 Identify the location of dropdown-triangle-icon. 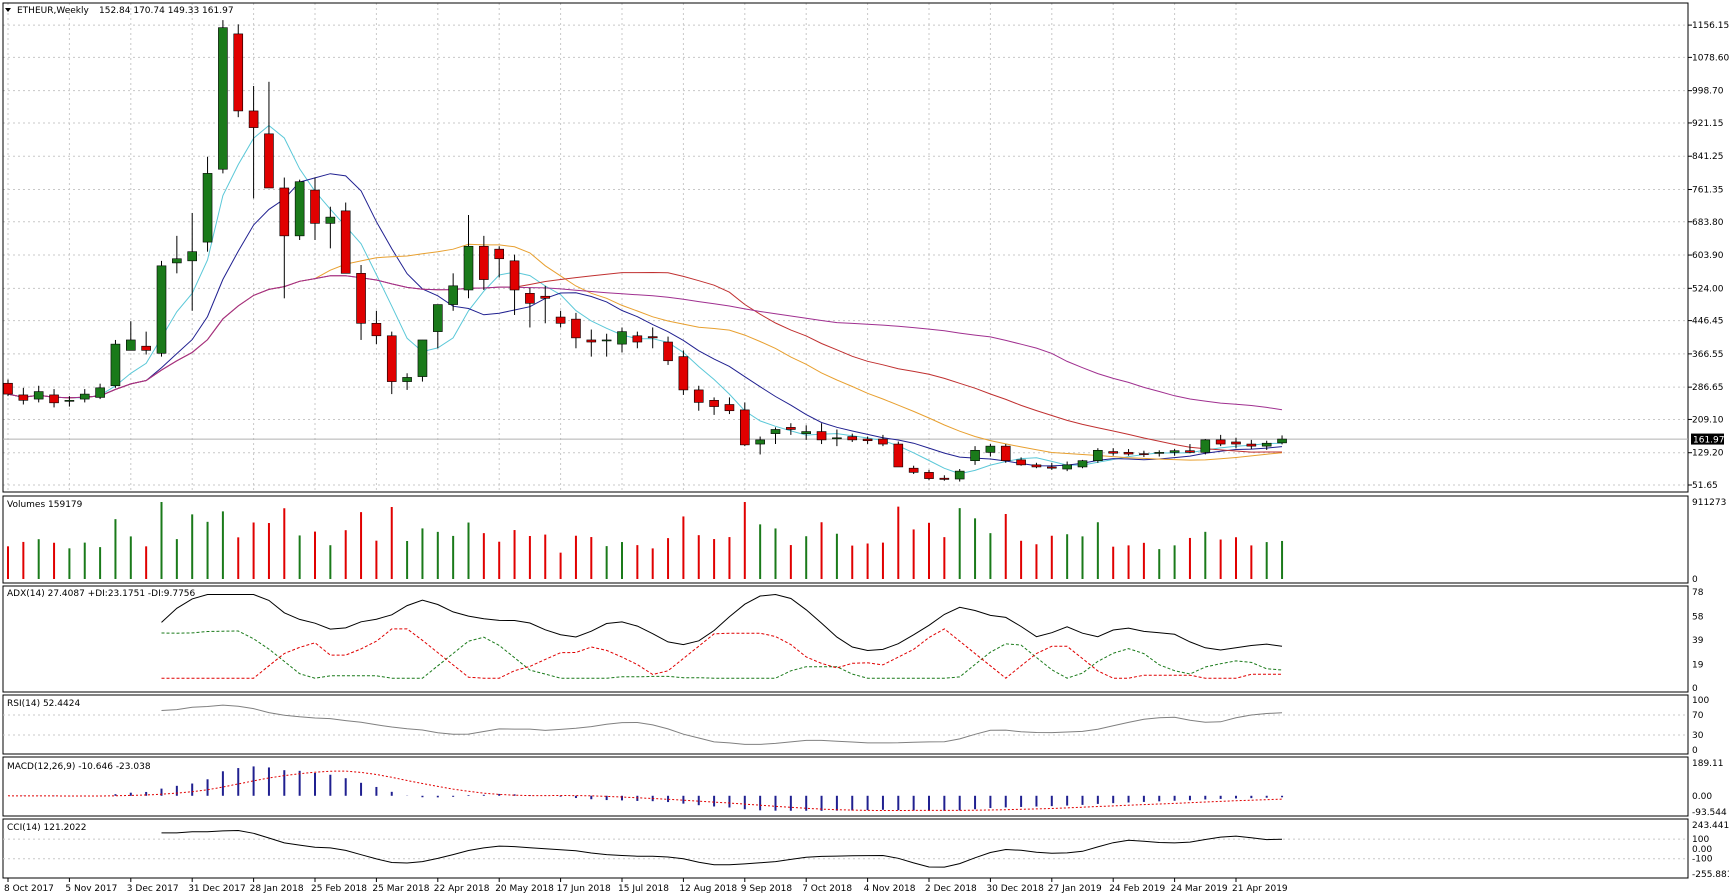
(8, 10).